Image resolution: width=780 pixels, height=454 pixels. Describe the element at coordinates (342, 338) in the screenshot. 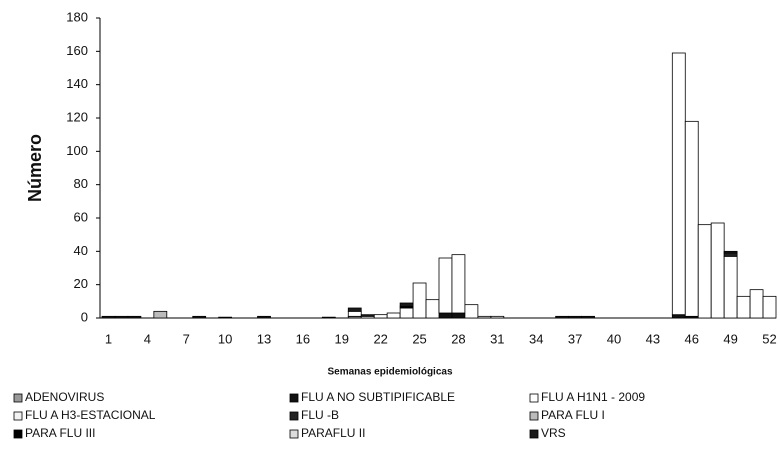

I see `x-tick-label: 19` at that location.